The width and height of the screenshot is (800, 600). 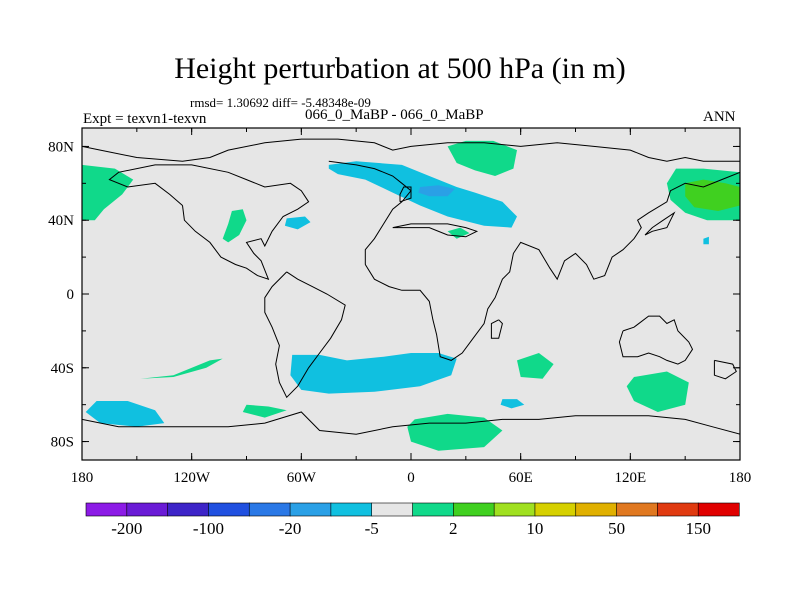 What do you see at coordinates (698, 528) in the screenshot?
I see `colorbar-label: 150` at bounding box center [698, 528].